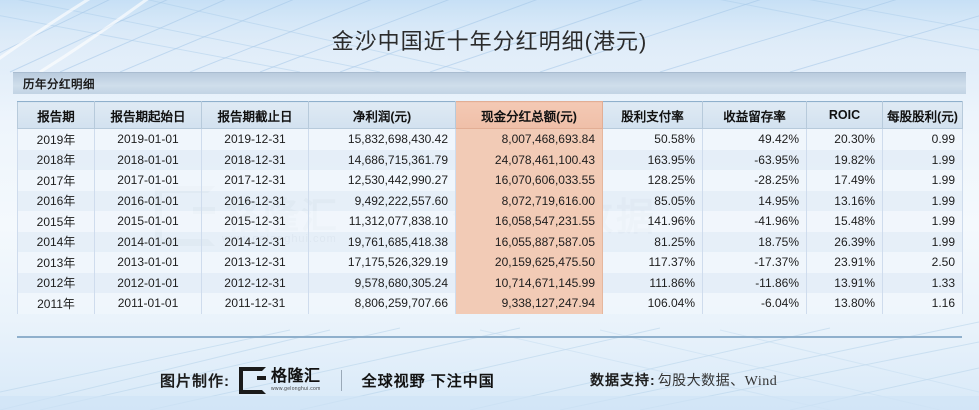  What do you see at coordinates (844, 282) in the screenshot?
I see `table-cell-r7-c7: 13.91%` at bounding box center [844, 282].